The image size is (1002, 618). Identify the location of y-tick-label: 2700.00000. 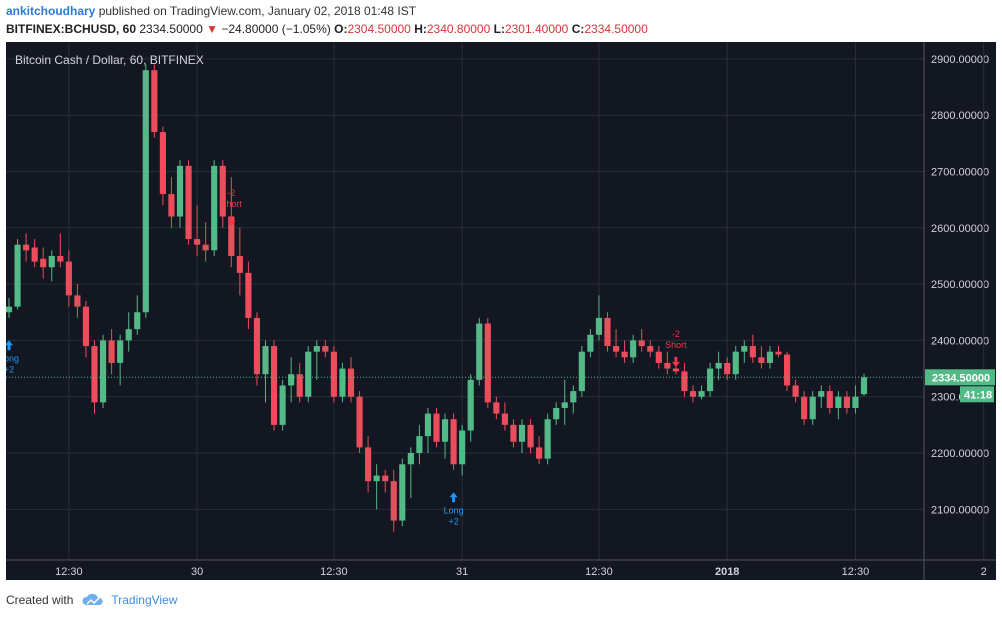
(960, 173).